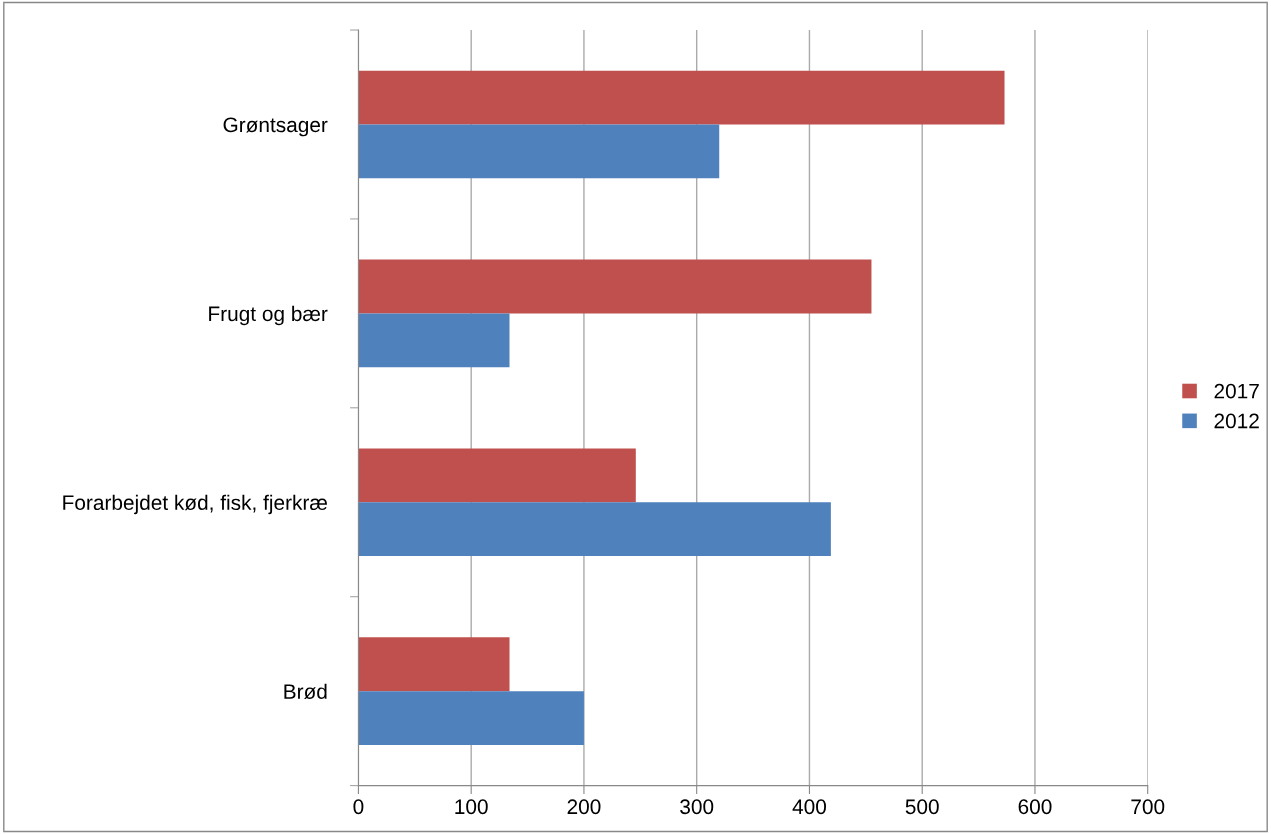  I want to click on x-tick-label: 400, so click(809, 807).